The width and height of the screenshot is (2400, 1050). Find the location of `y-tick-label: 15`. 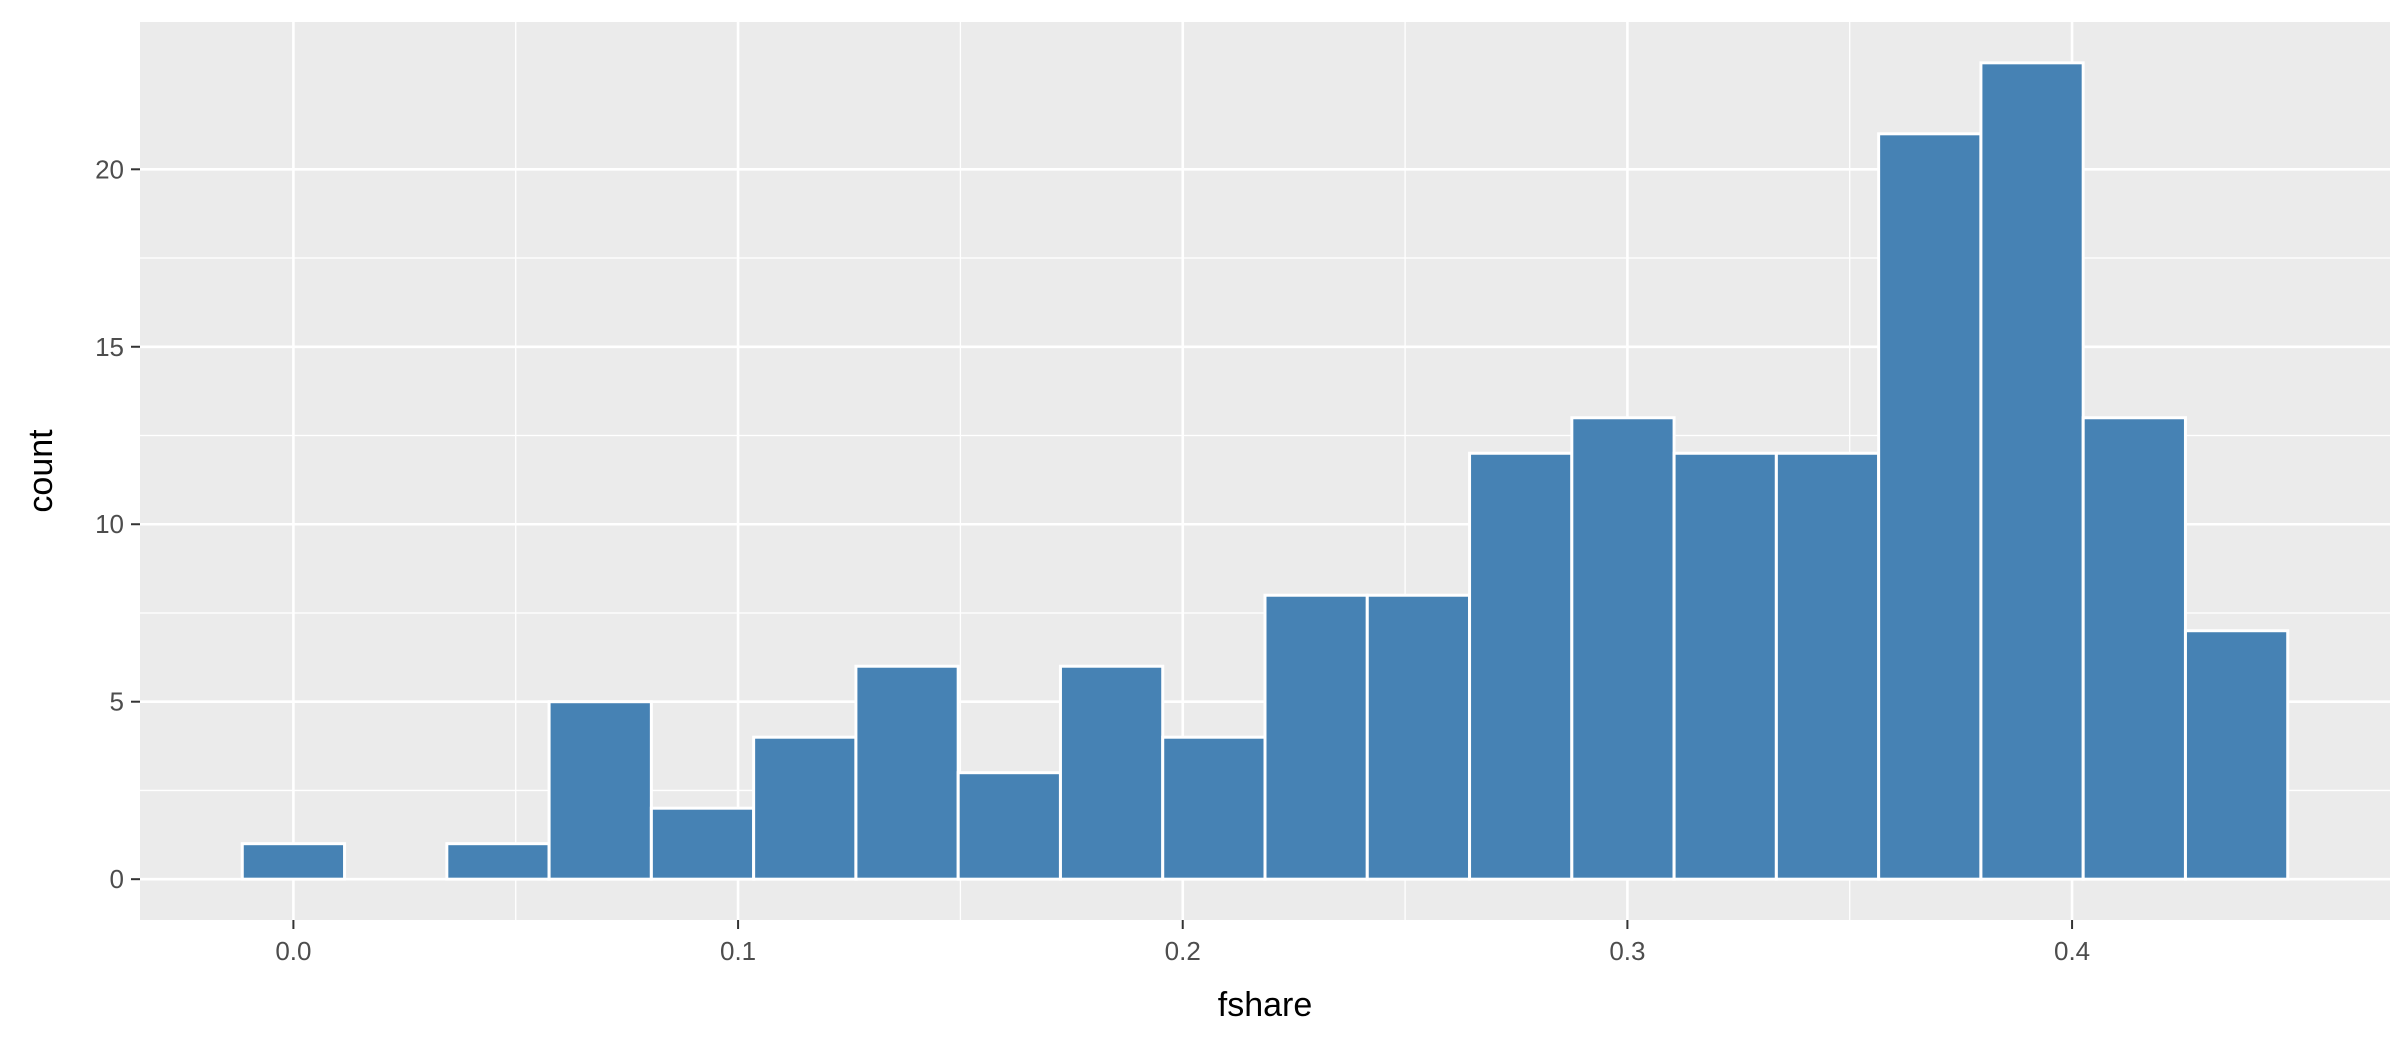

y-tick-label: 15 is located at coordinates (109, 347).